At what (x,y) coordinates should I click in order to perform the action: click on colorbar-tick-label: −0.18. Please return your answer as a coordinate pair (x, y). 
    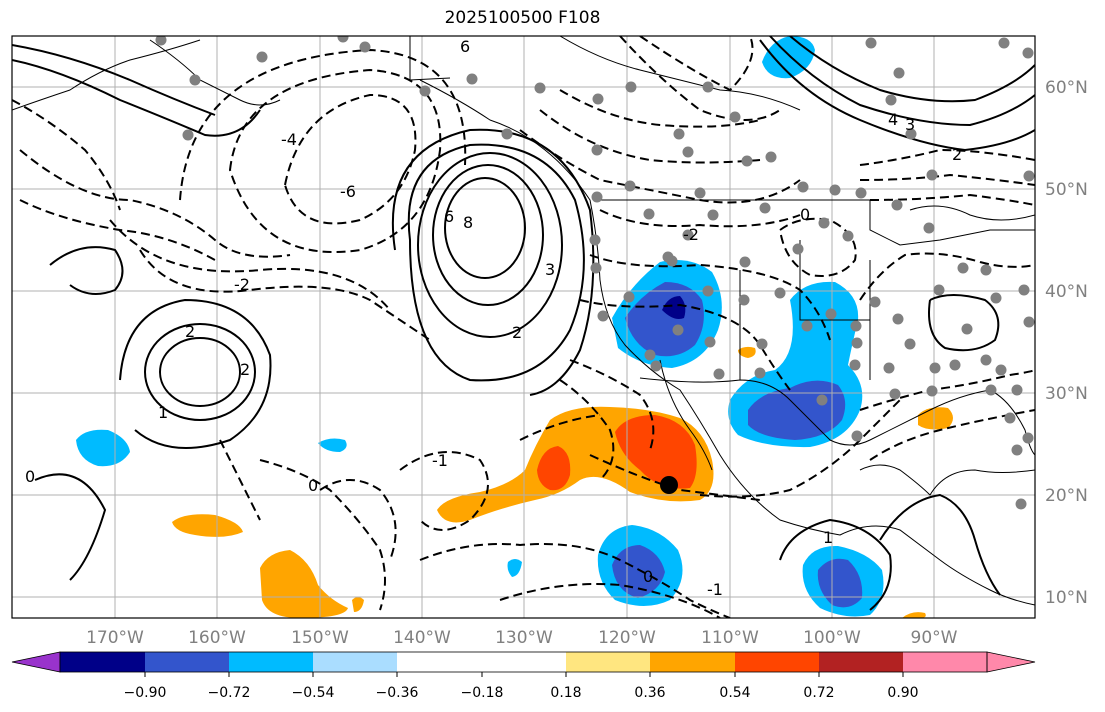
    Looking at the image, I should click on (482, 693).